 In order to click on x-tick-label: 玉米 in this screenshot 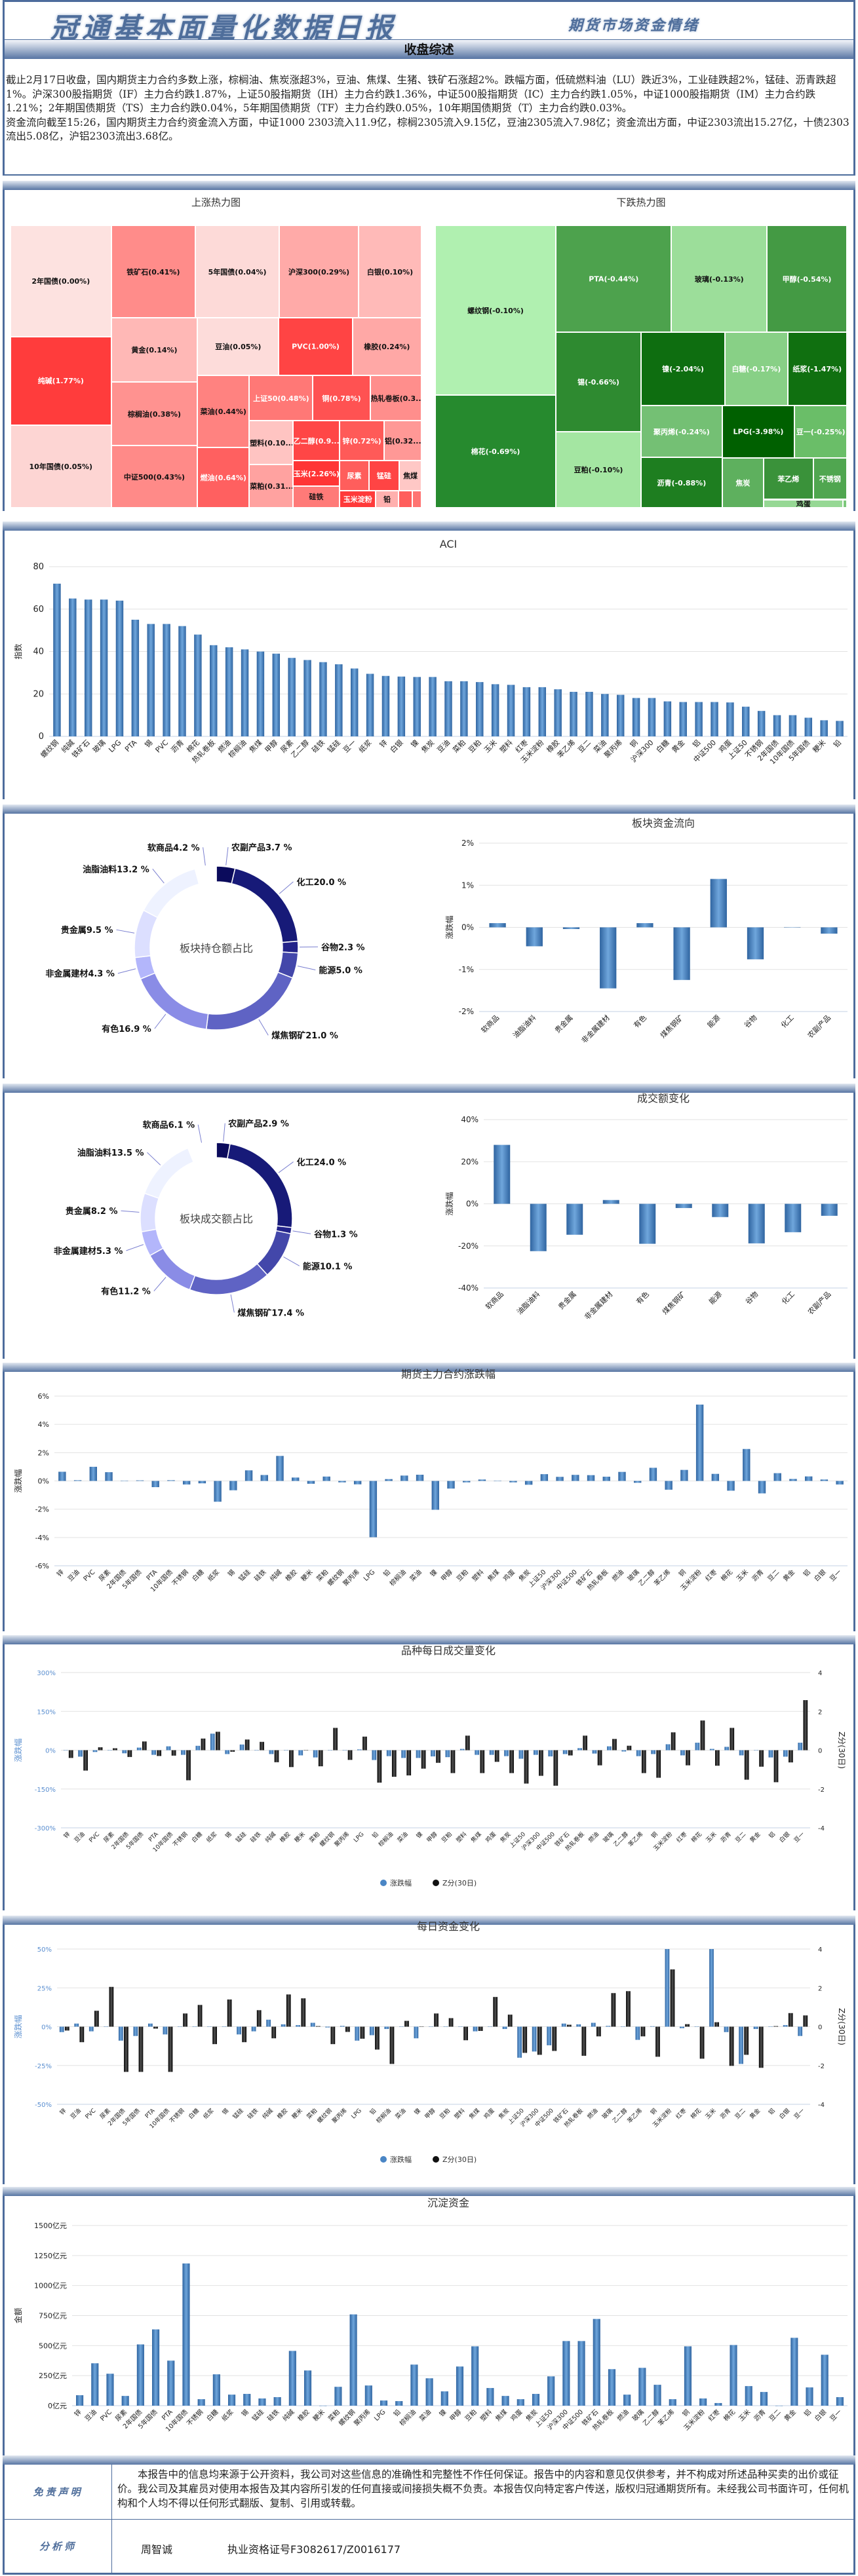, I will do `click(710, 2114)`.